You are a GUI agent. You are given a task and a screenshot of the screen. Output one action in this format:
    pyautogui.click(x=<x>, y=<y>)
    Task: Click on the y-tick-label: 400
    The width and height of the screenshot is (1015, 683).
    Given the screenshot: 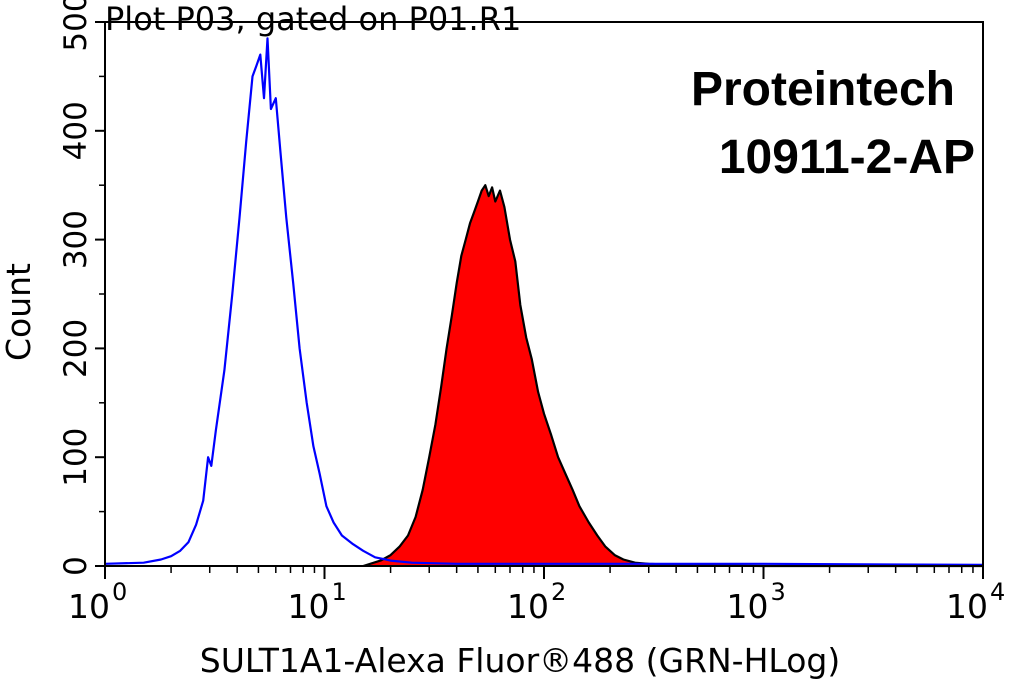 What is the action you would take?
    pyautogui.click(x=76, y=130)
    